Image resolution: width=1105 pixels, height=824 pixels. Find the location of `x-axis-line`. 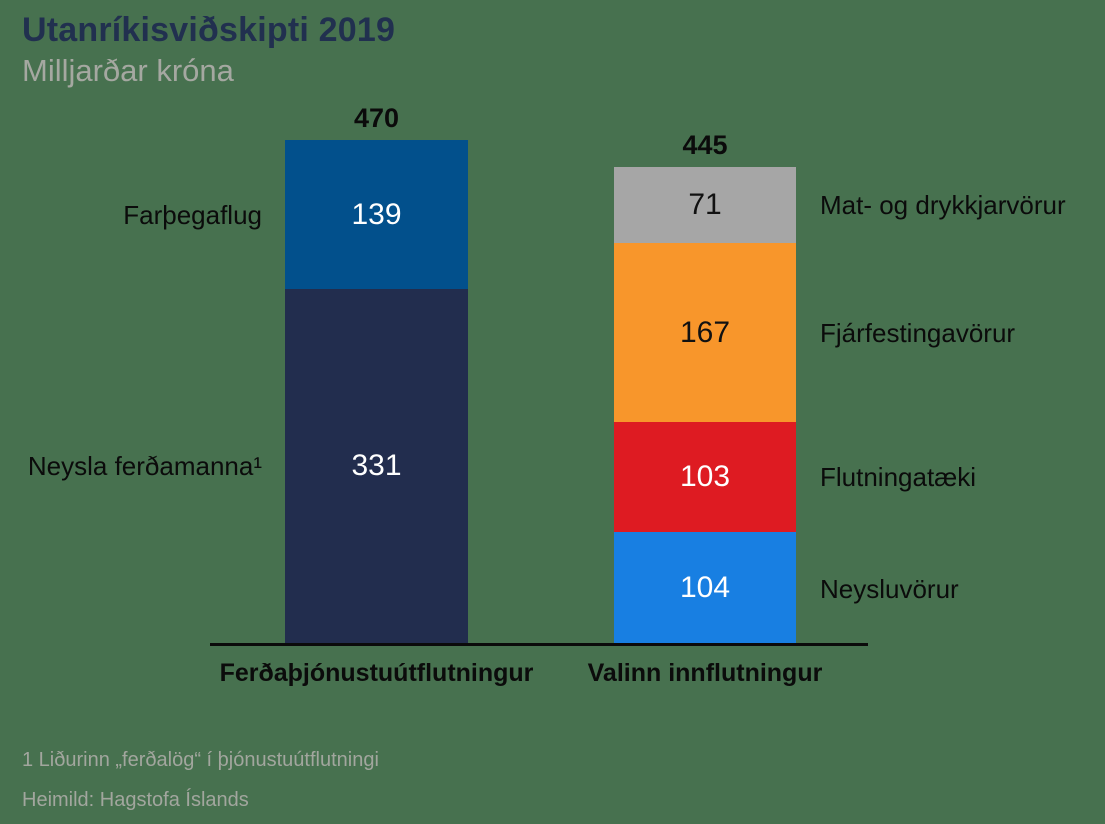

x-axis-line is located at coordinates (539, 644).